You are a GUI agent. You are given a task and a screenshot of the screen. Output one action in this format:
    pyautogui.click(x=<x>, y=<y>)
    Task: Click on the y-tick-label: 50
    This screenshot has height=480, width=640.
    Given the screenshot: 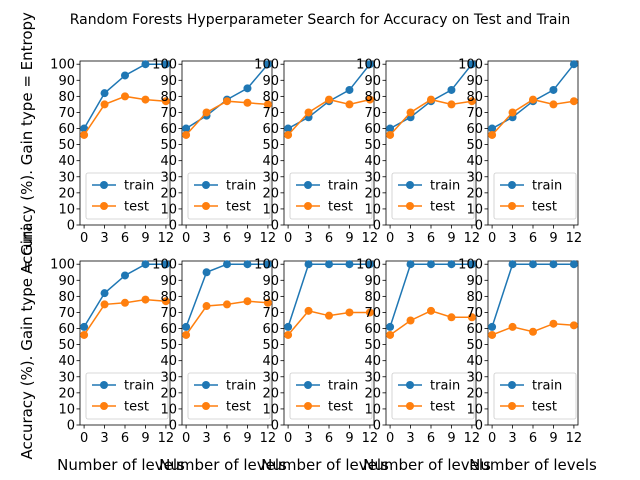 What is the action you would take?
    pyautogui.click(x=270, y=145)
    